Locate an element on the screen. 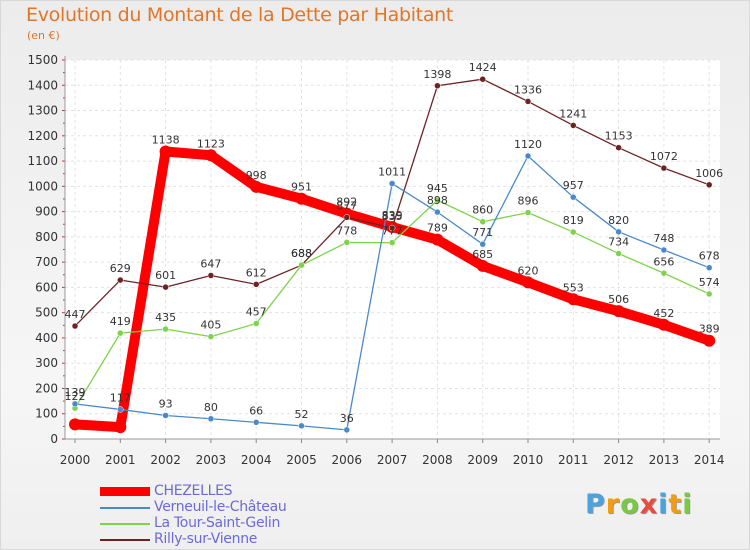 This screenshot has width=750, height=550. y-tick-label: 500 is located at coordinates (46, 313).